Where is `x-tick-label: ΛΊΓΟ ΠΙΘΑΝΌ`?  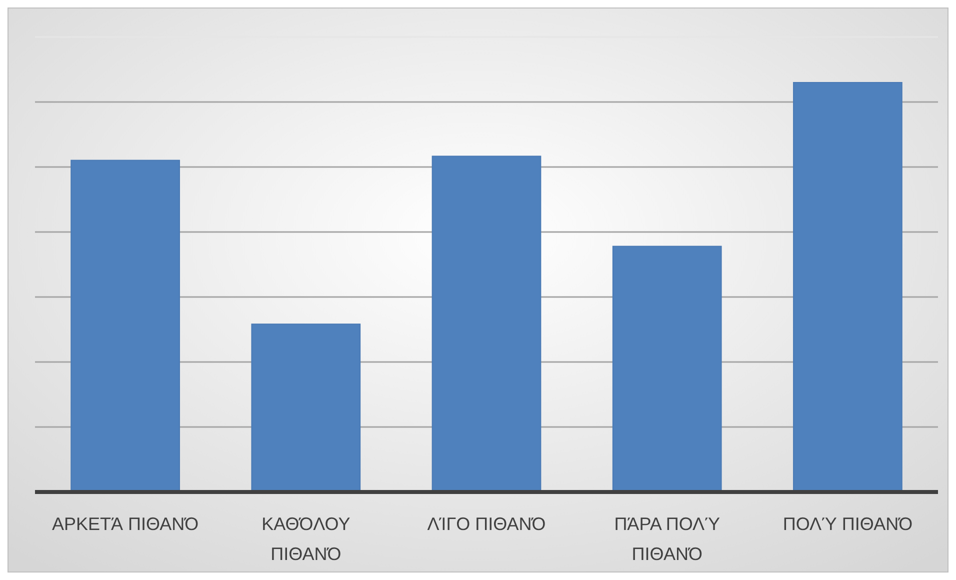 x-tick-label: ΛΊΓΟ ΠΙΘΑΝΌ is located at coordinates (486, 524).